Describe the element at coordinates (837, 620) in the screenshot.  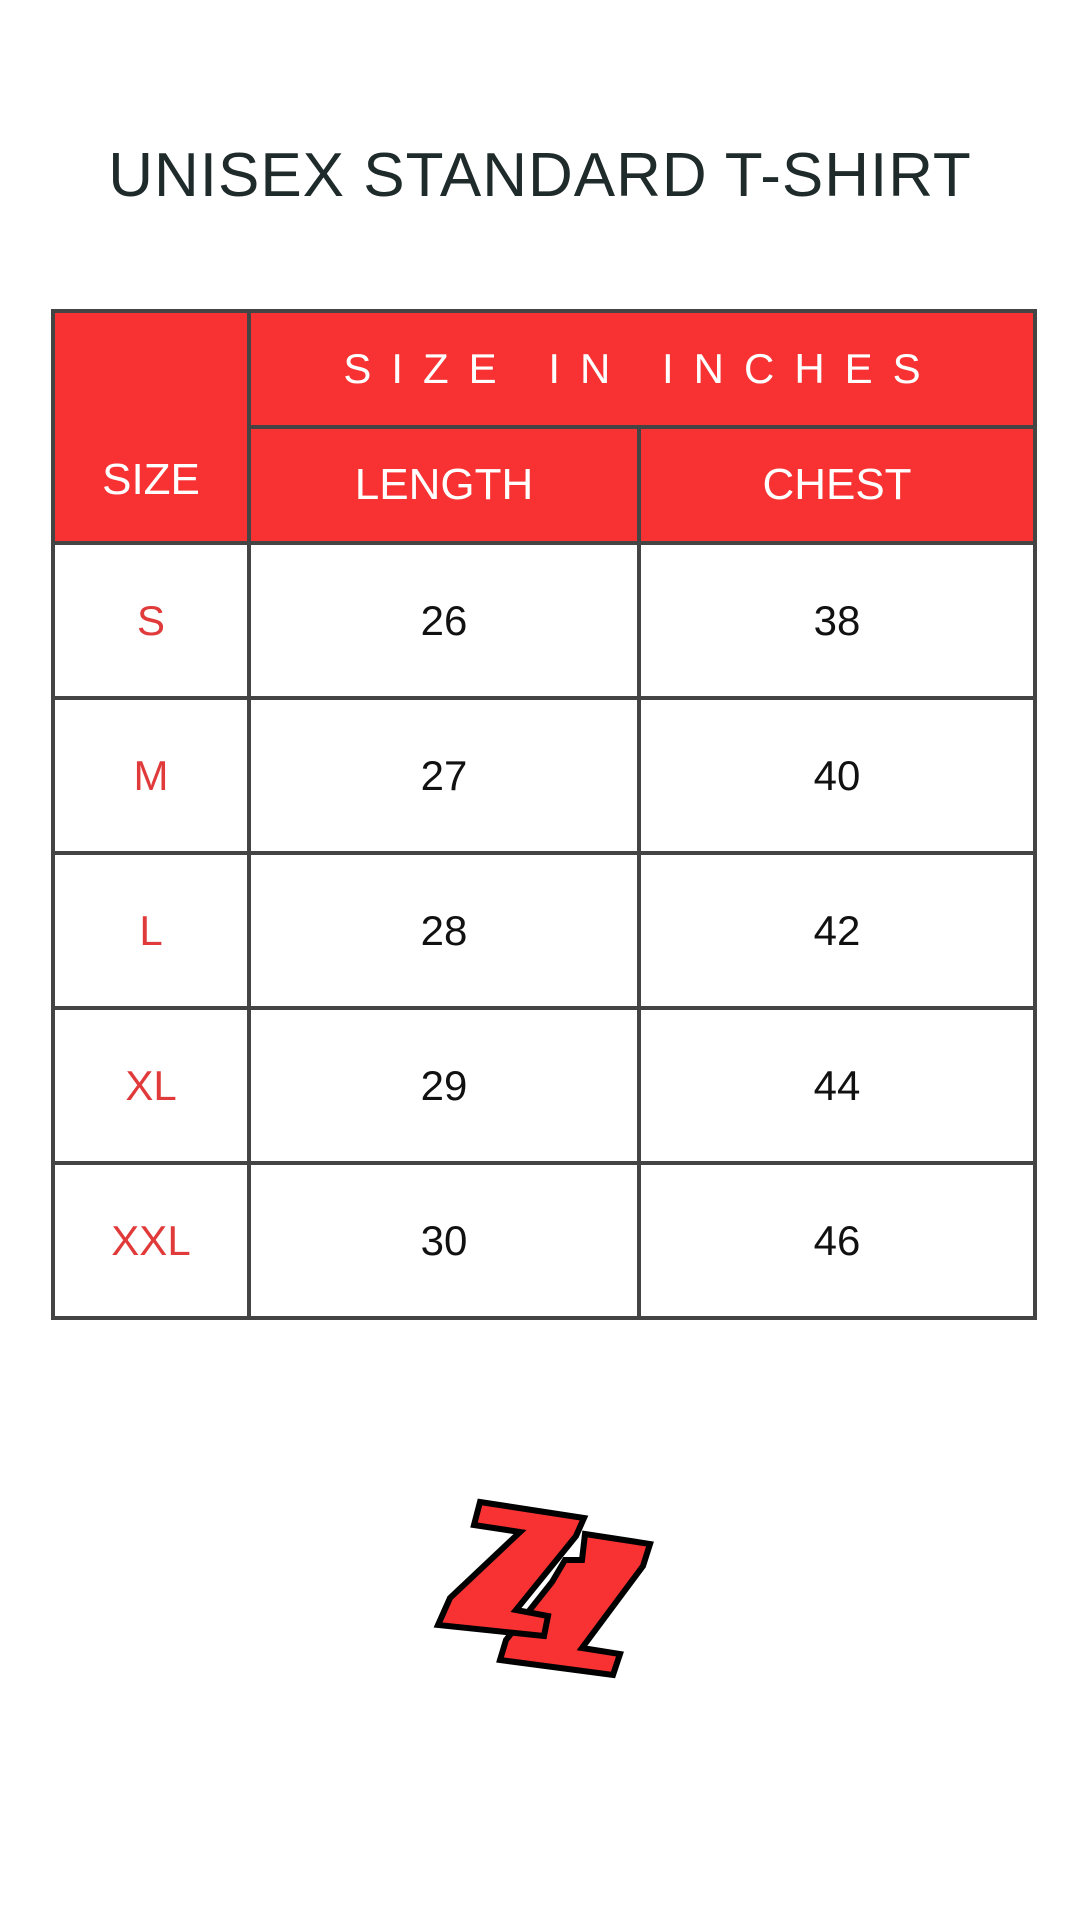
I see `chest-cell: 38` at that location.